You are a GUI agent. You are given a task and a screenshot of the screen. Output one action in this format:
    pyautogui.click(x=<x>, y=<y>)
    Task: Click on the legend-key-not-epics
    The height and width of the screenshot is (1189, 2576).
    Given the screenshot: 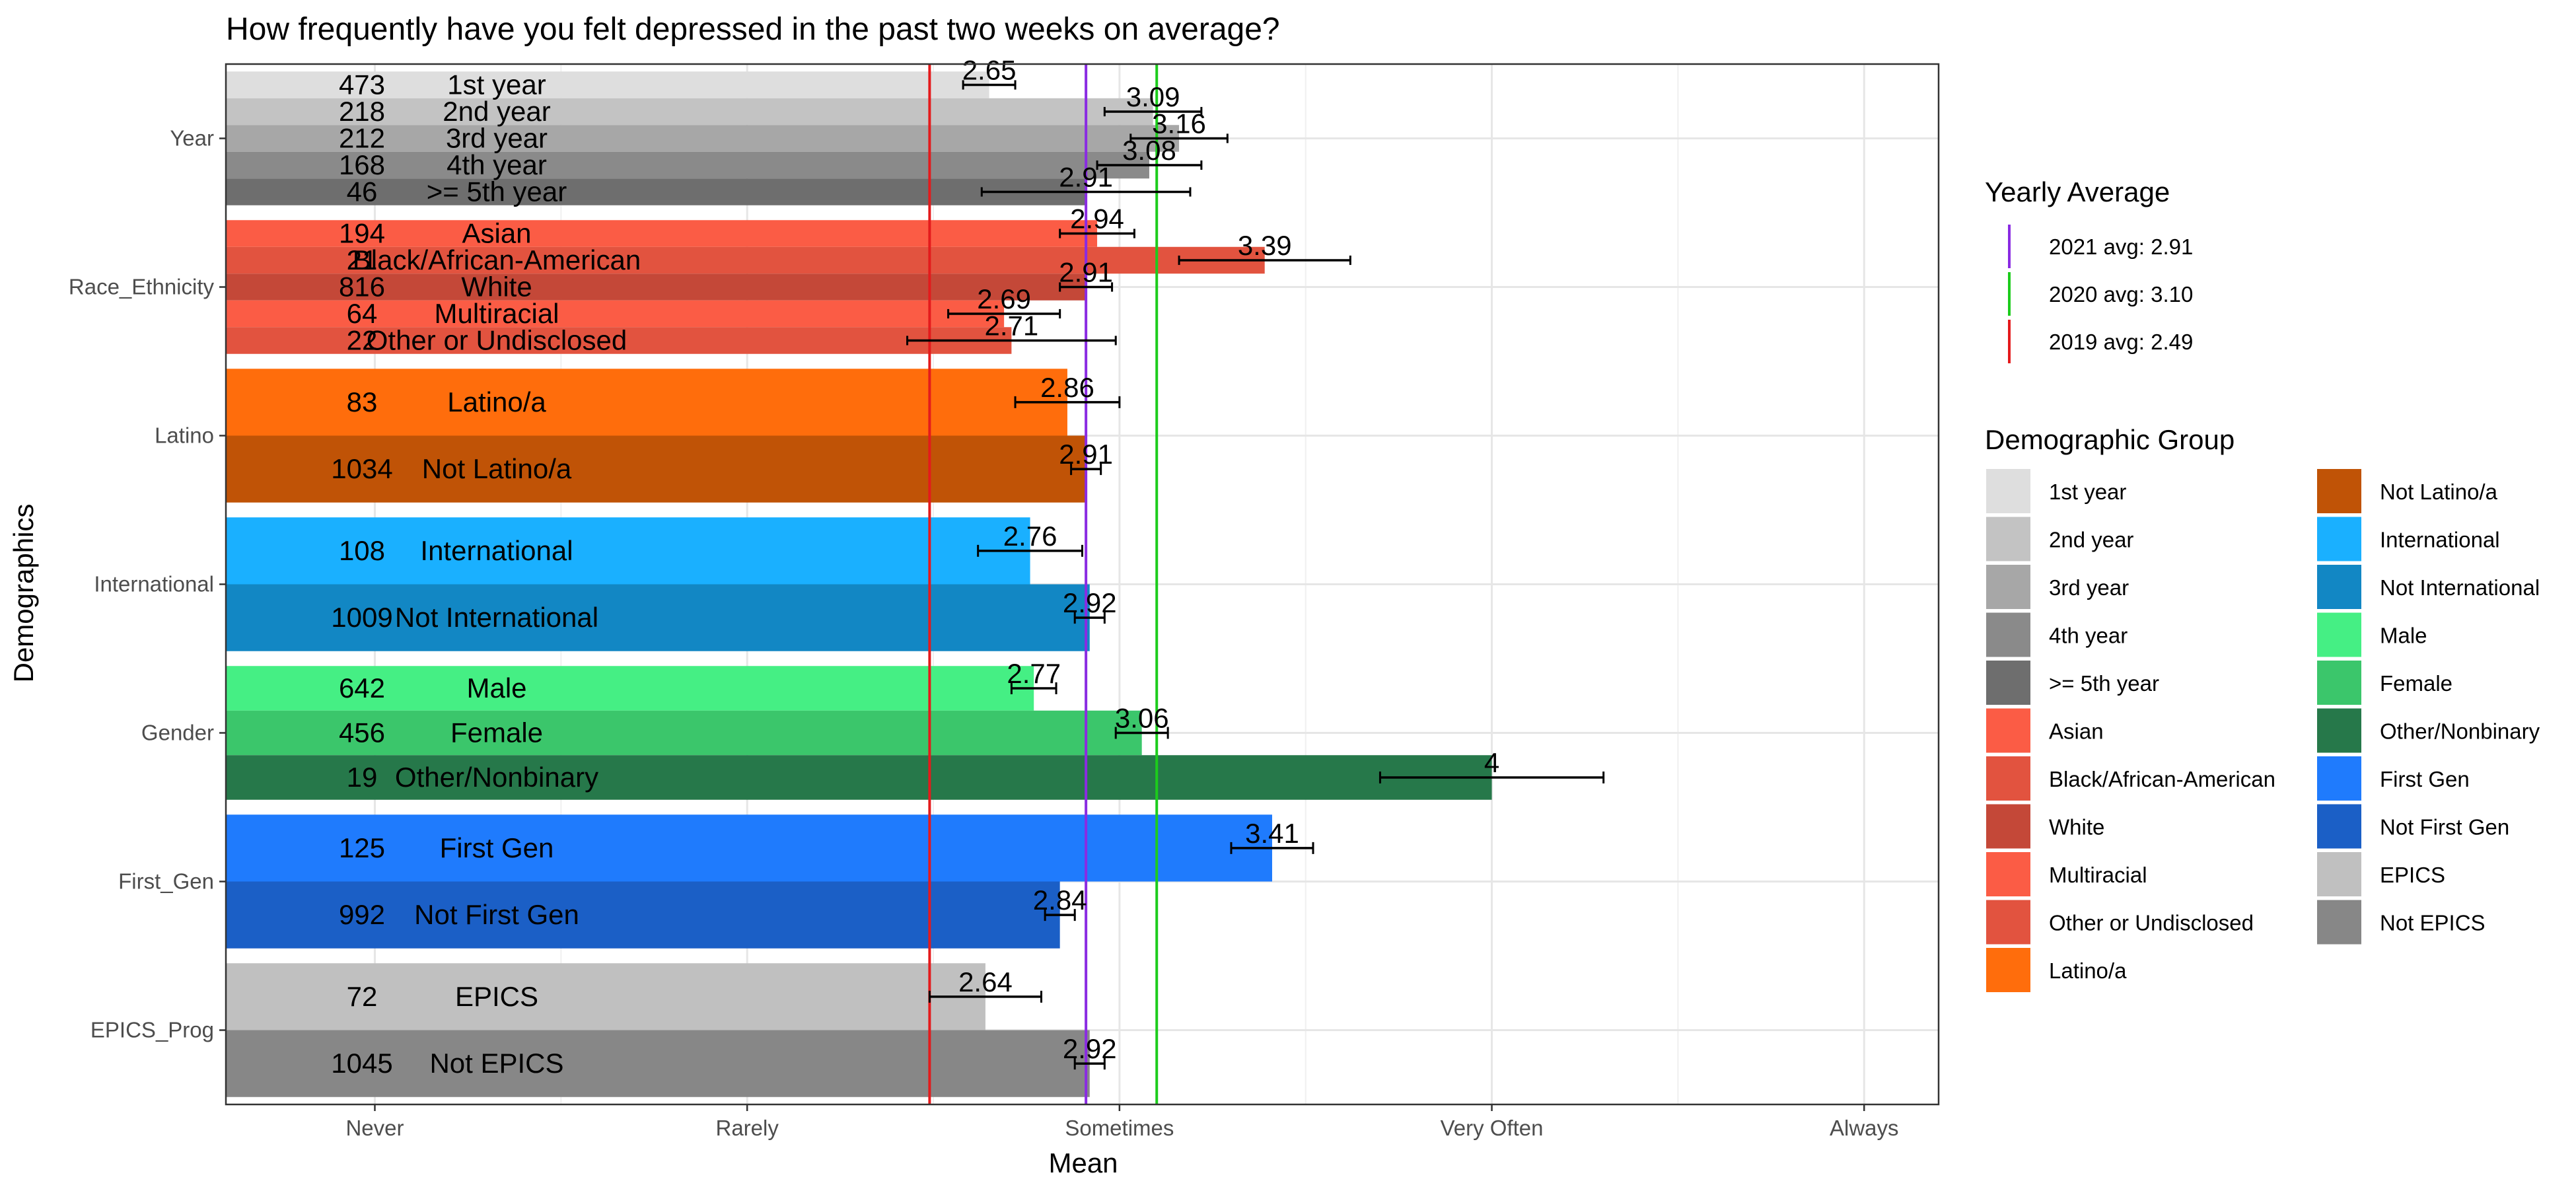 What is the action you would take?
    pyautogui.click(x=2339, y=922)
    